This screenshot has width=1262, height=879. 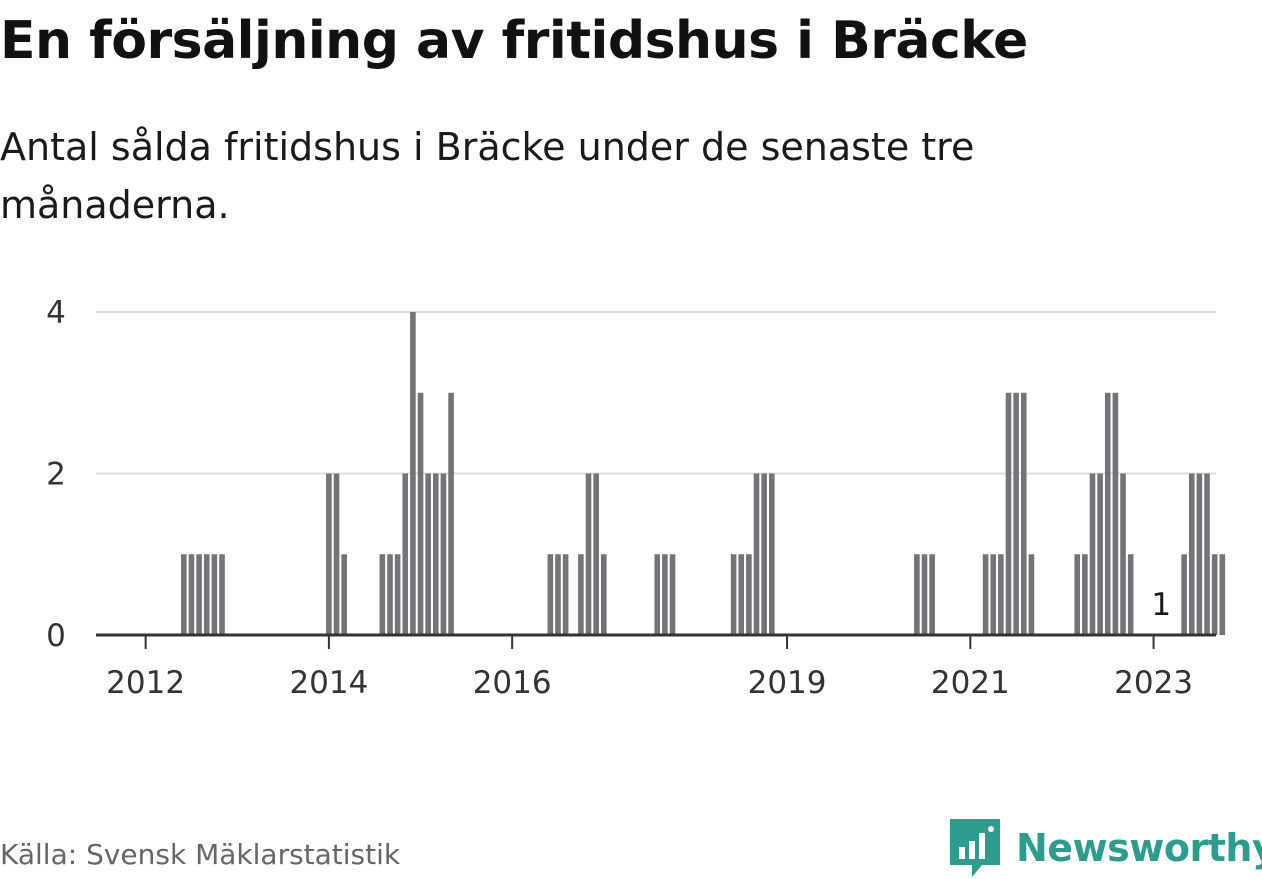 What do you see at coordinates (56, 636) in the screenshot?
I see `y-tick-label: 0` at bounding box center [56, 636].